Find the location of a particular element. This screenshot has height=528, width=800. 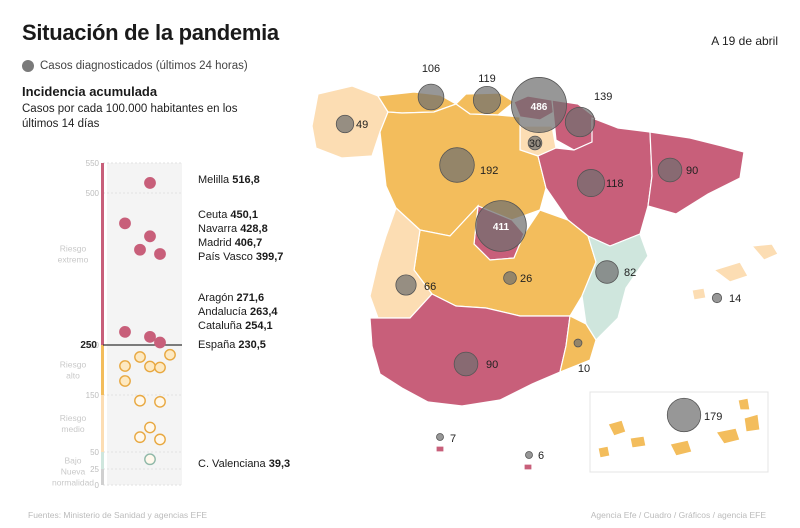

page-title: Situación de la pandemia is located at coordinates (150, 32).